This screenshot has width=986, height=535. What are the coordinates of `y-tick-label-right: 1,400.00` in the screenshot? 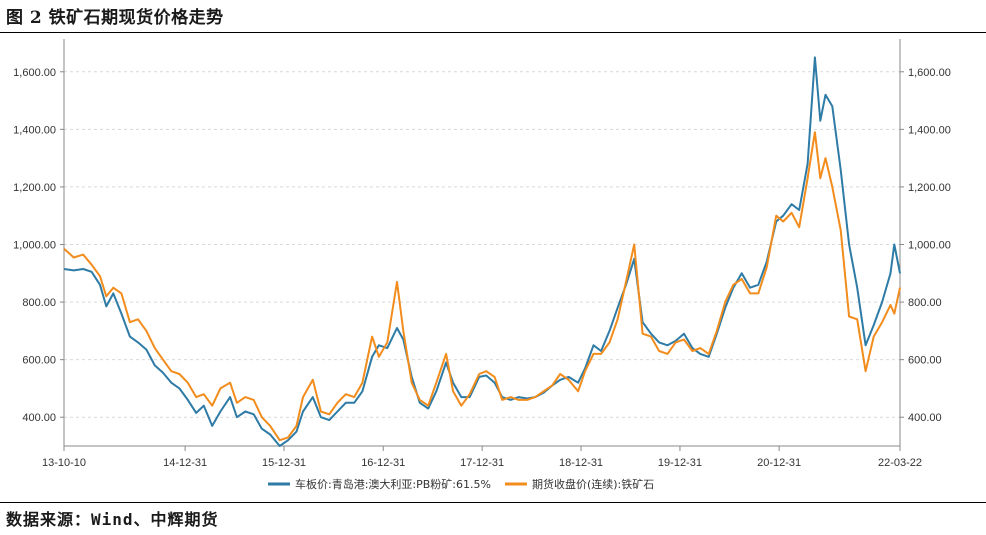 It's located at (929, 130).